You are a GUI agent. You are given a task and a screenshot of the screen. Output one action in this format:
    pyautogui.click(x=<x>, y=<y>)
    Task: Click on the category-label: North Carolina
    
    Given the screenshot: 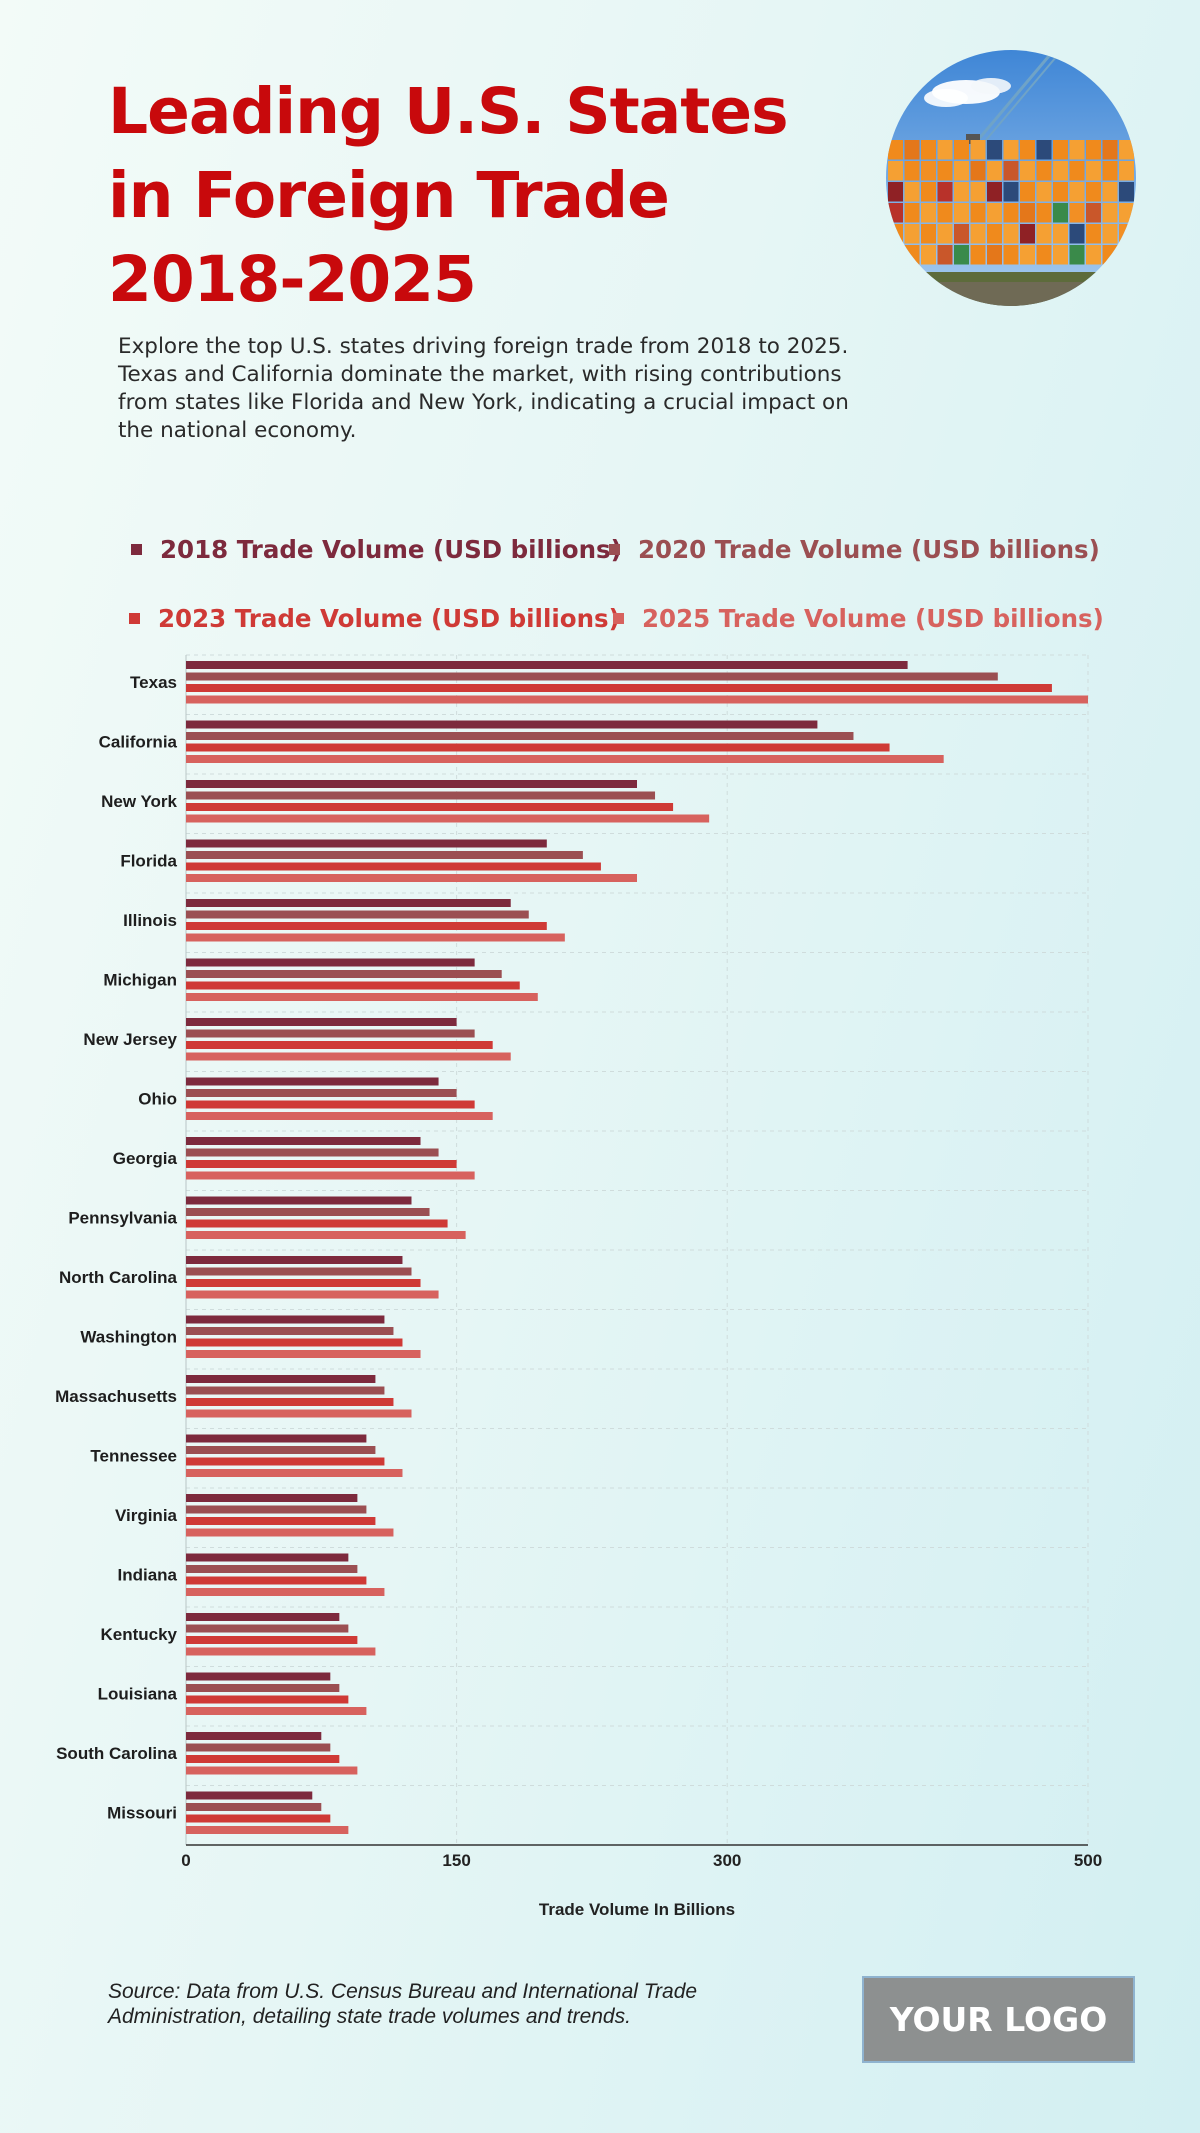 What is the action you would take?
    pyautogui.click(x=118, y=1277)
    